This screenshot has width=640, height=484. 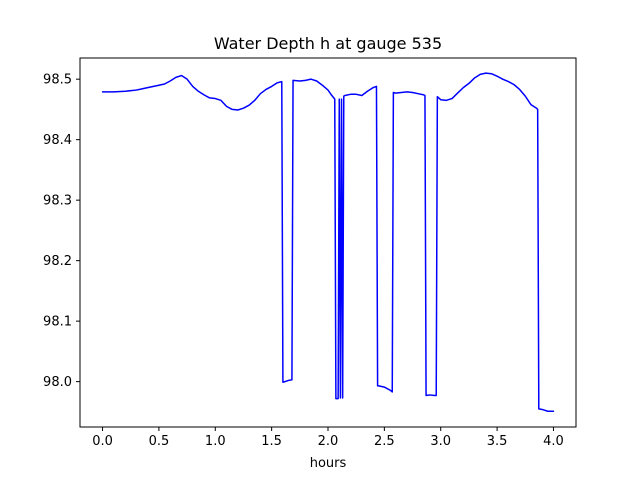 What do you see at coordinates (384, 441) in the screenshot?
I see `x-tick-label: 2.5` at bounding box center [384, 441].